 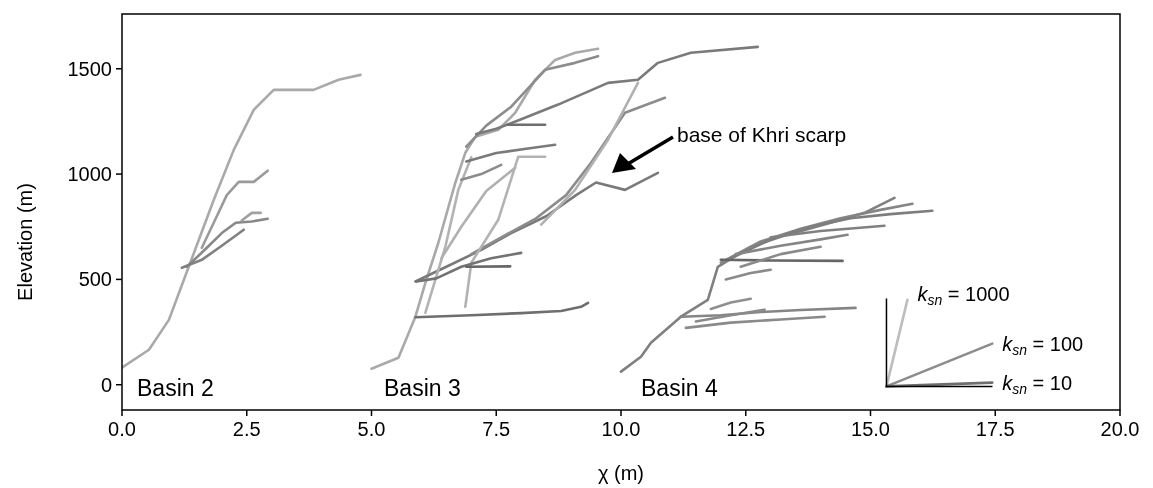 What do you see at coordinates (1043, 345) in the screenshot?
I see `series-label: k$_{sn}$ = 100` at bounding box center [1043, 345].